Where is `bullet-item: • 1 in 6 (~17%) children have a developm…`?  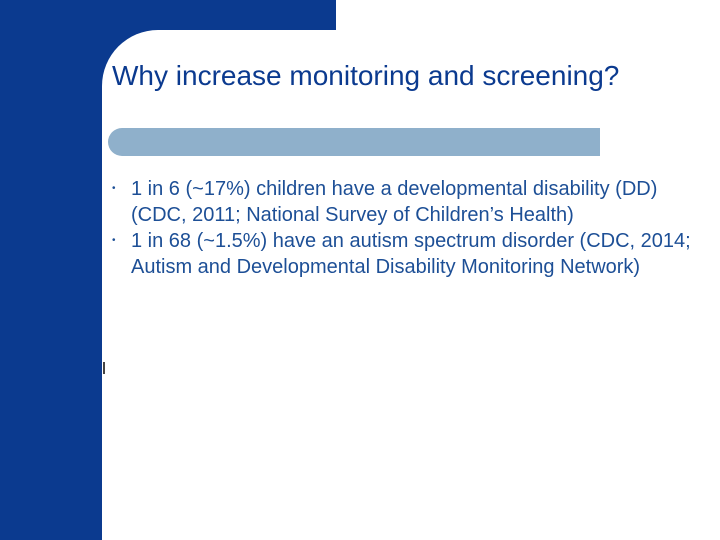
bullet-item: • 1 in 6 (~17%) children have a developm… is located at coordinates (412, 202).